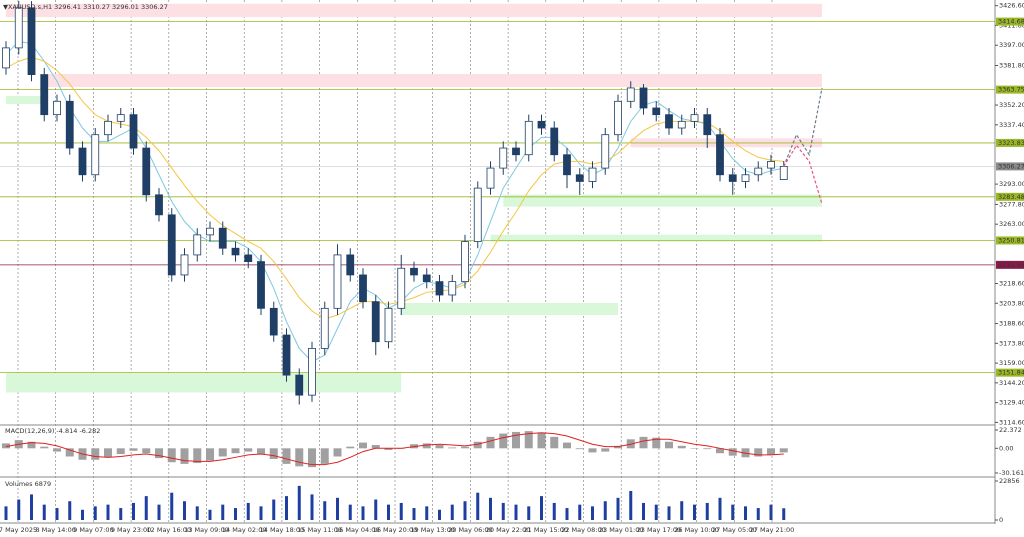  I want to click on level-label: 3363.75, so click(1011, 90).